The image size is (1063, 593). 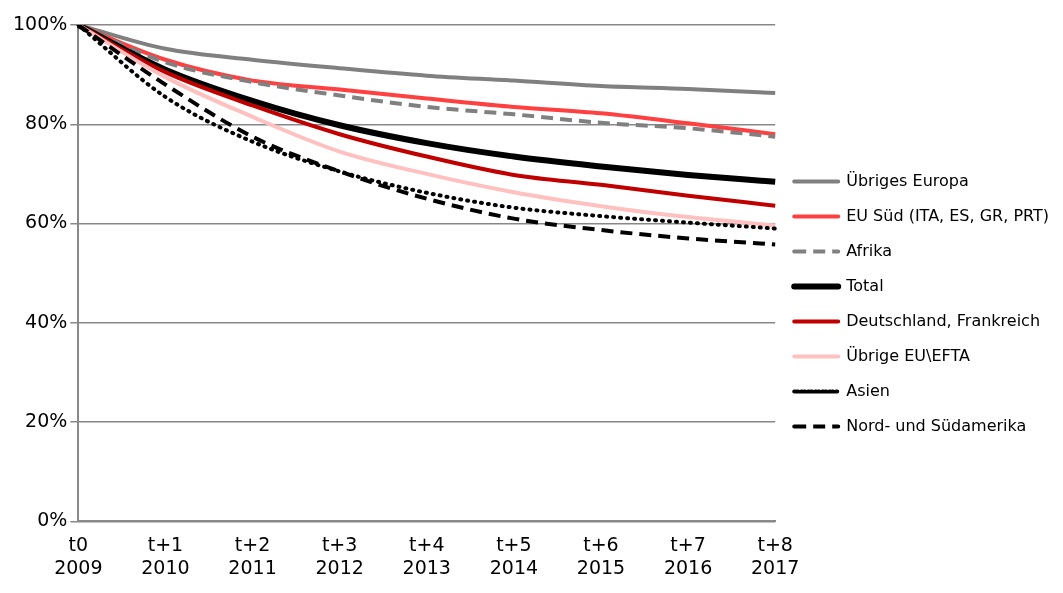 I want to click on x-tick-label: t+6 2015, so click(x=601, y=555).